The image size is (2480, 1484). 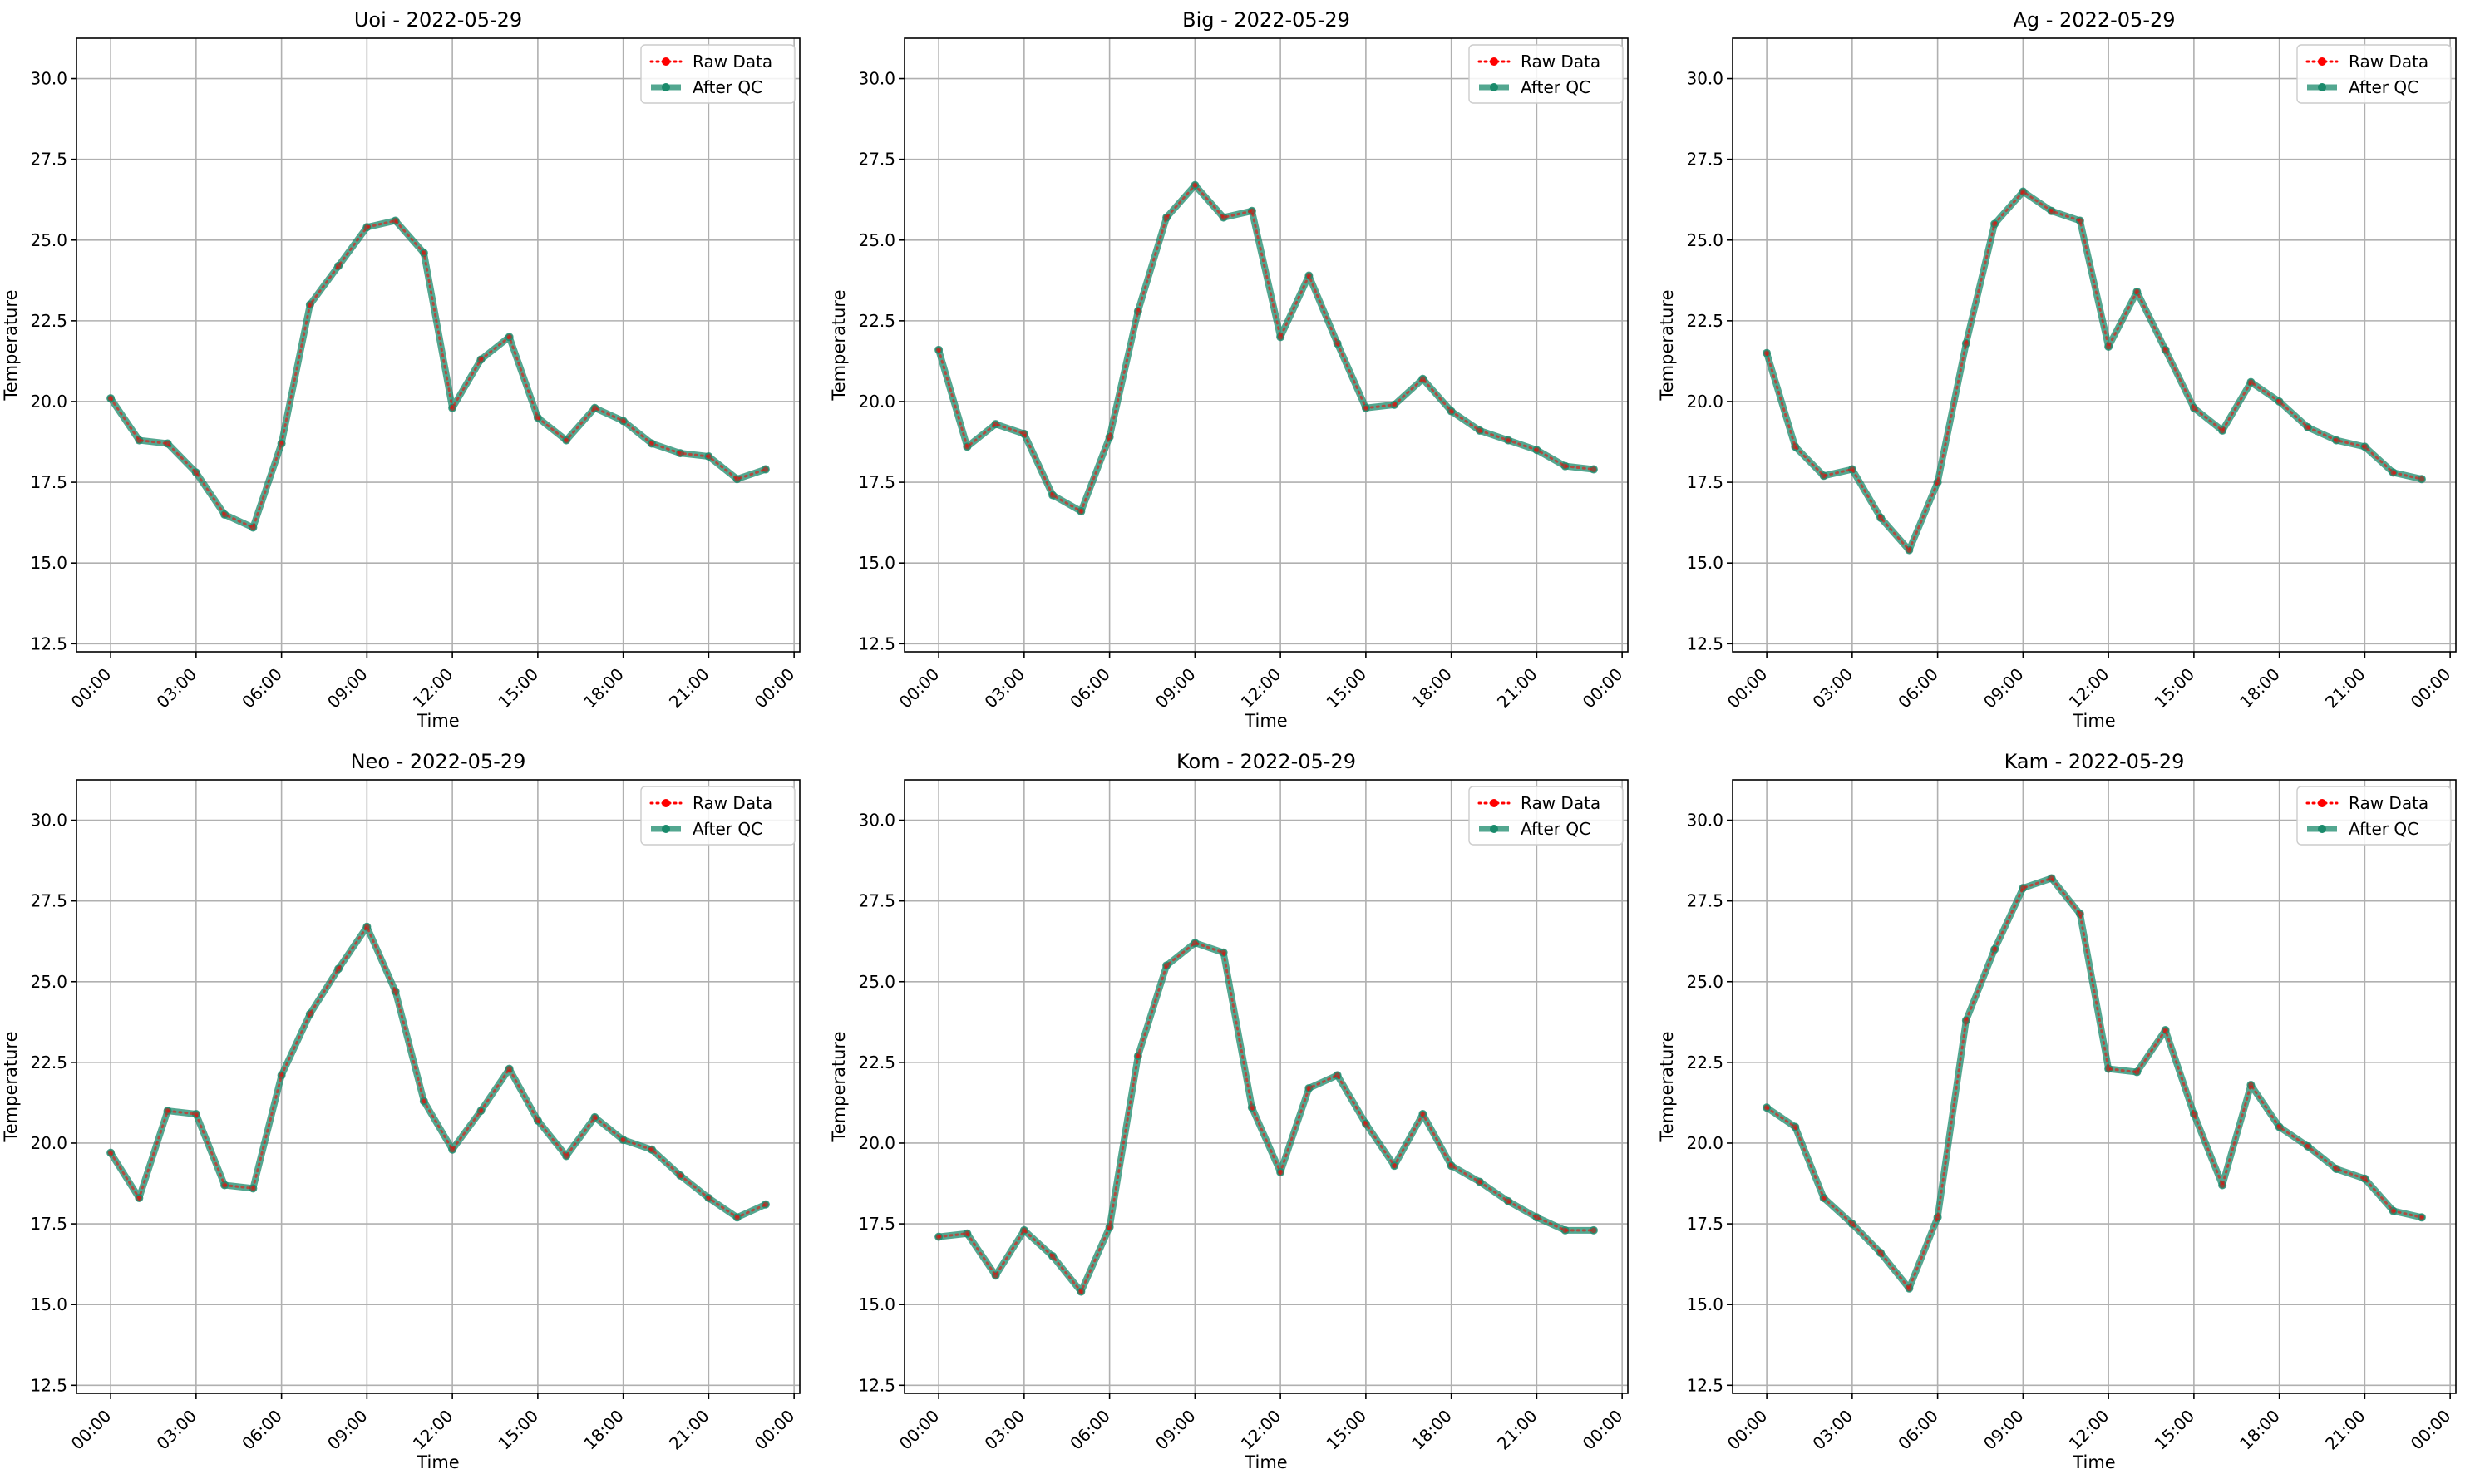 What do you see at coordinates (1704, 982) in the screenshot?
I see `y-tick-label: 25.0` at bounding box center [1704, 982].